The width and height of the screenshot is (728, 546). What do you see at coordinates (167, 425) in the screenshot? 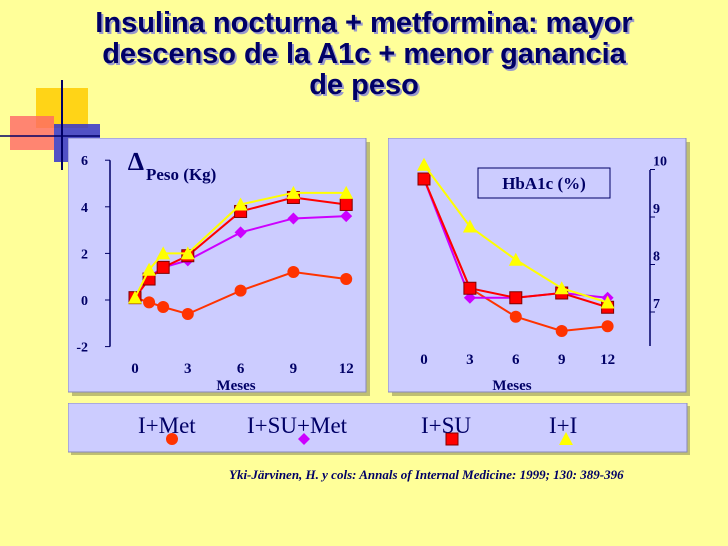
I see `legend-label-i-met: I+Met` at bounding box center [167, 425].